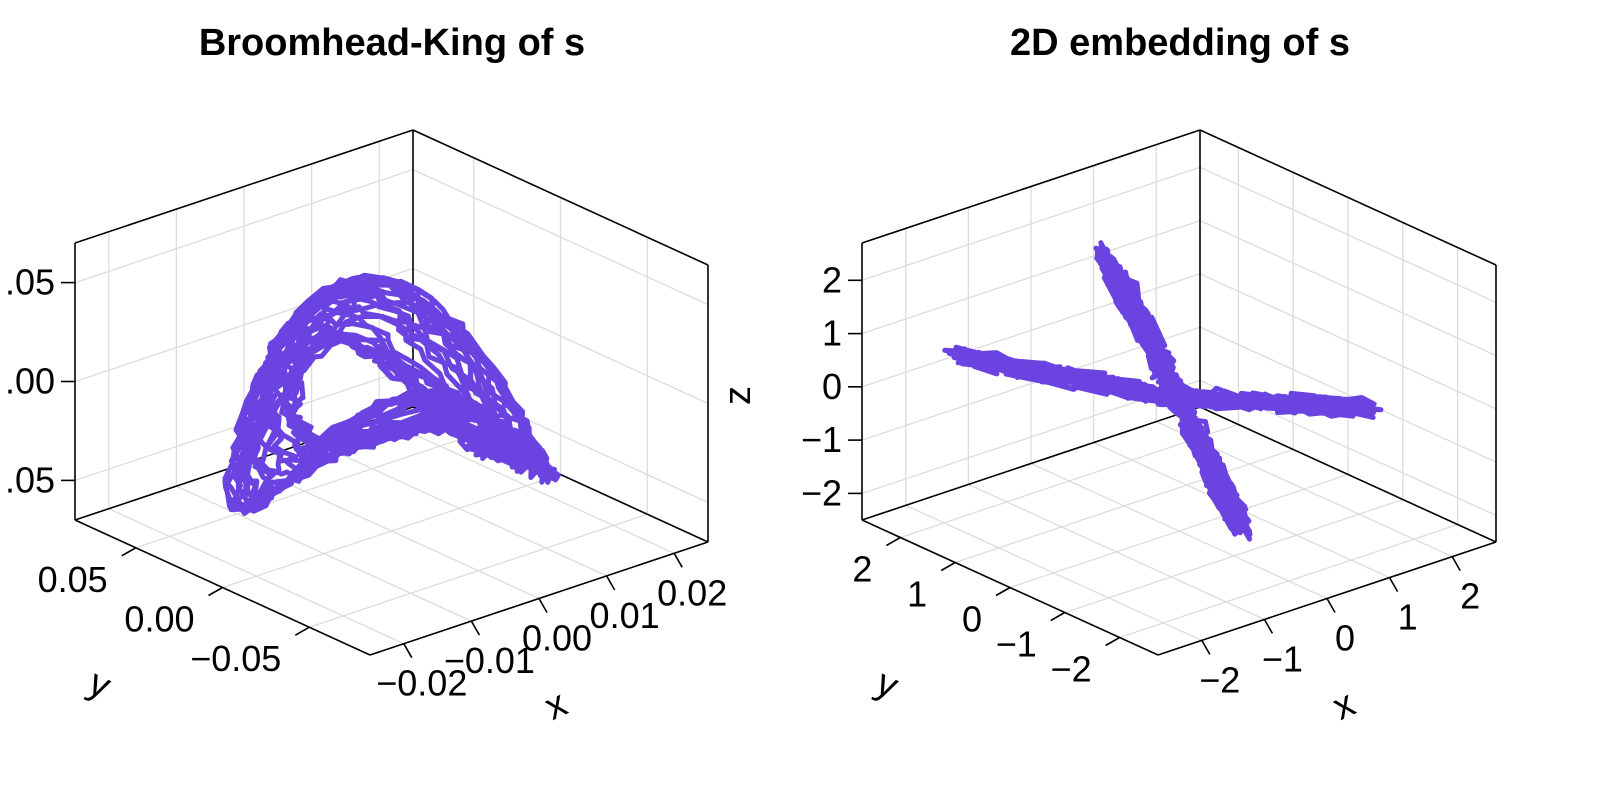 The image size is (1600, 800). Describe the element at coordinates (738, 395) in the screenshot. I see `z-axis-label: z` at that location.